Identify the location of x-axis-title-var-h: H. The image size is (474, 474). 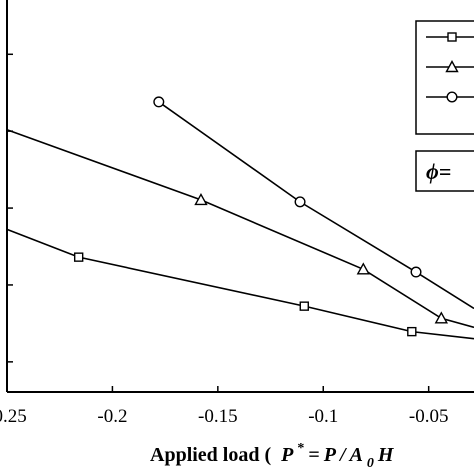
(386, 455).